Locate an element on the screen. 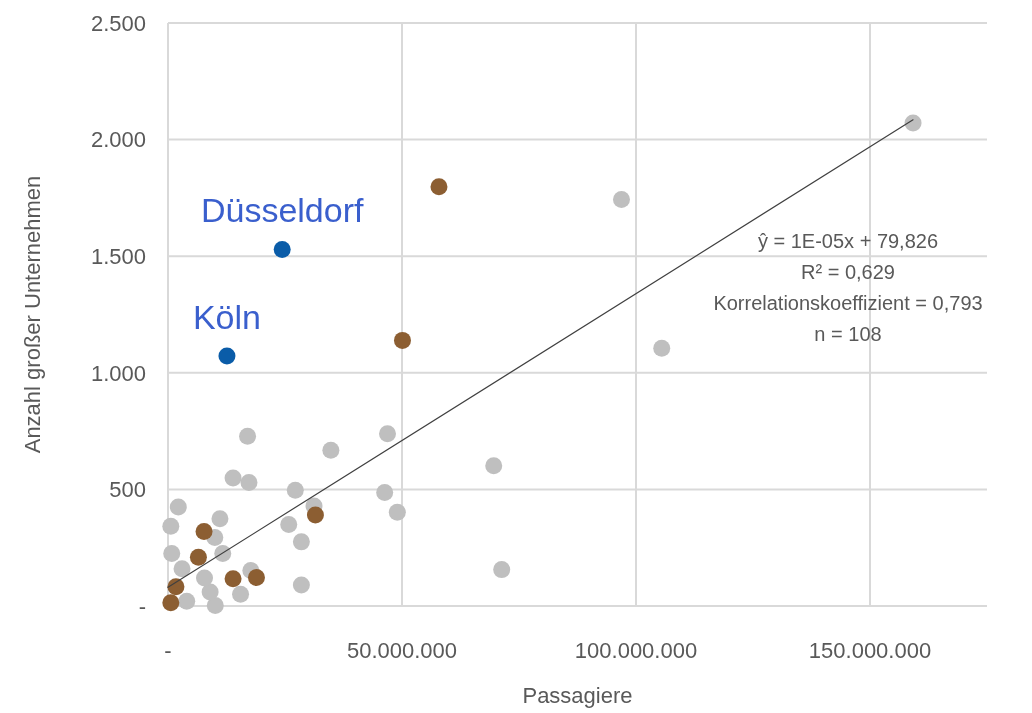  y-tick-label: - is located at coordinates (142, 606).